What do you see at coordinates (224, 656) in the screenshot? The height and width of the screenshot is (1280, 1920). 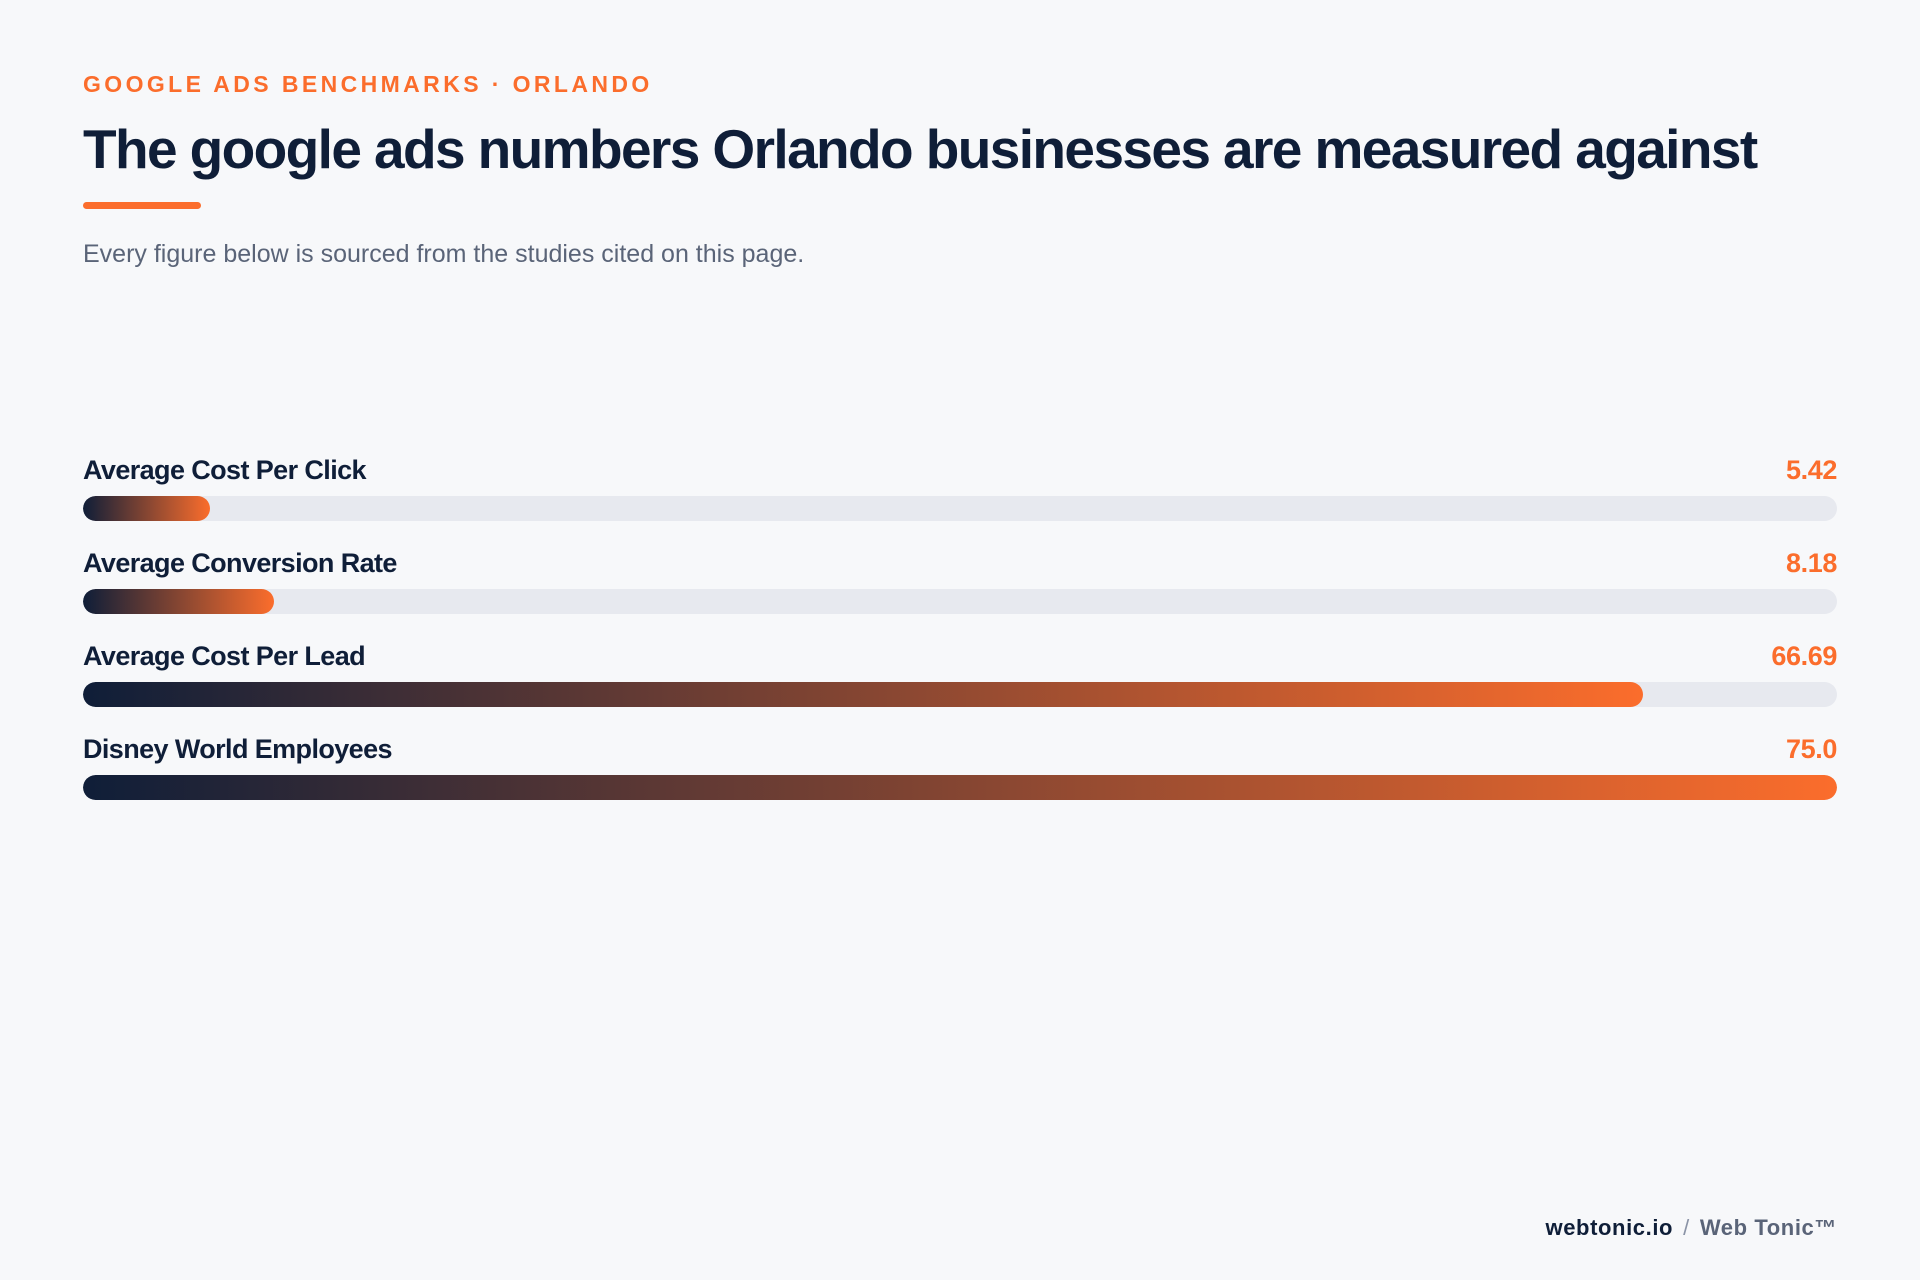 I see `bar-label: Average Cost Per Lead` at bounding box center [224, 656].